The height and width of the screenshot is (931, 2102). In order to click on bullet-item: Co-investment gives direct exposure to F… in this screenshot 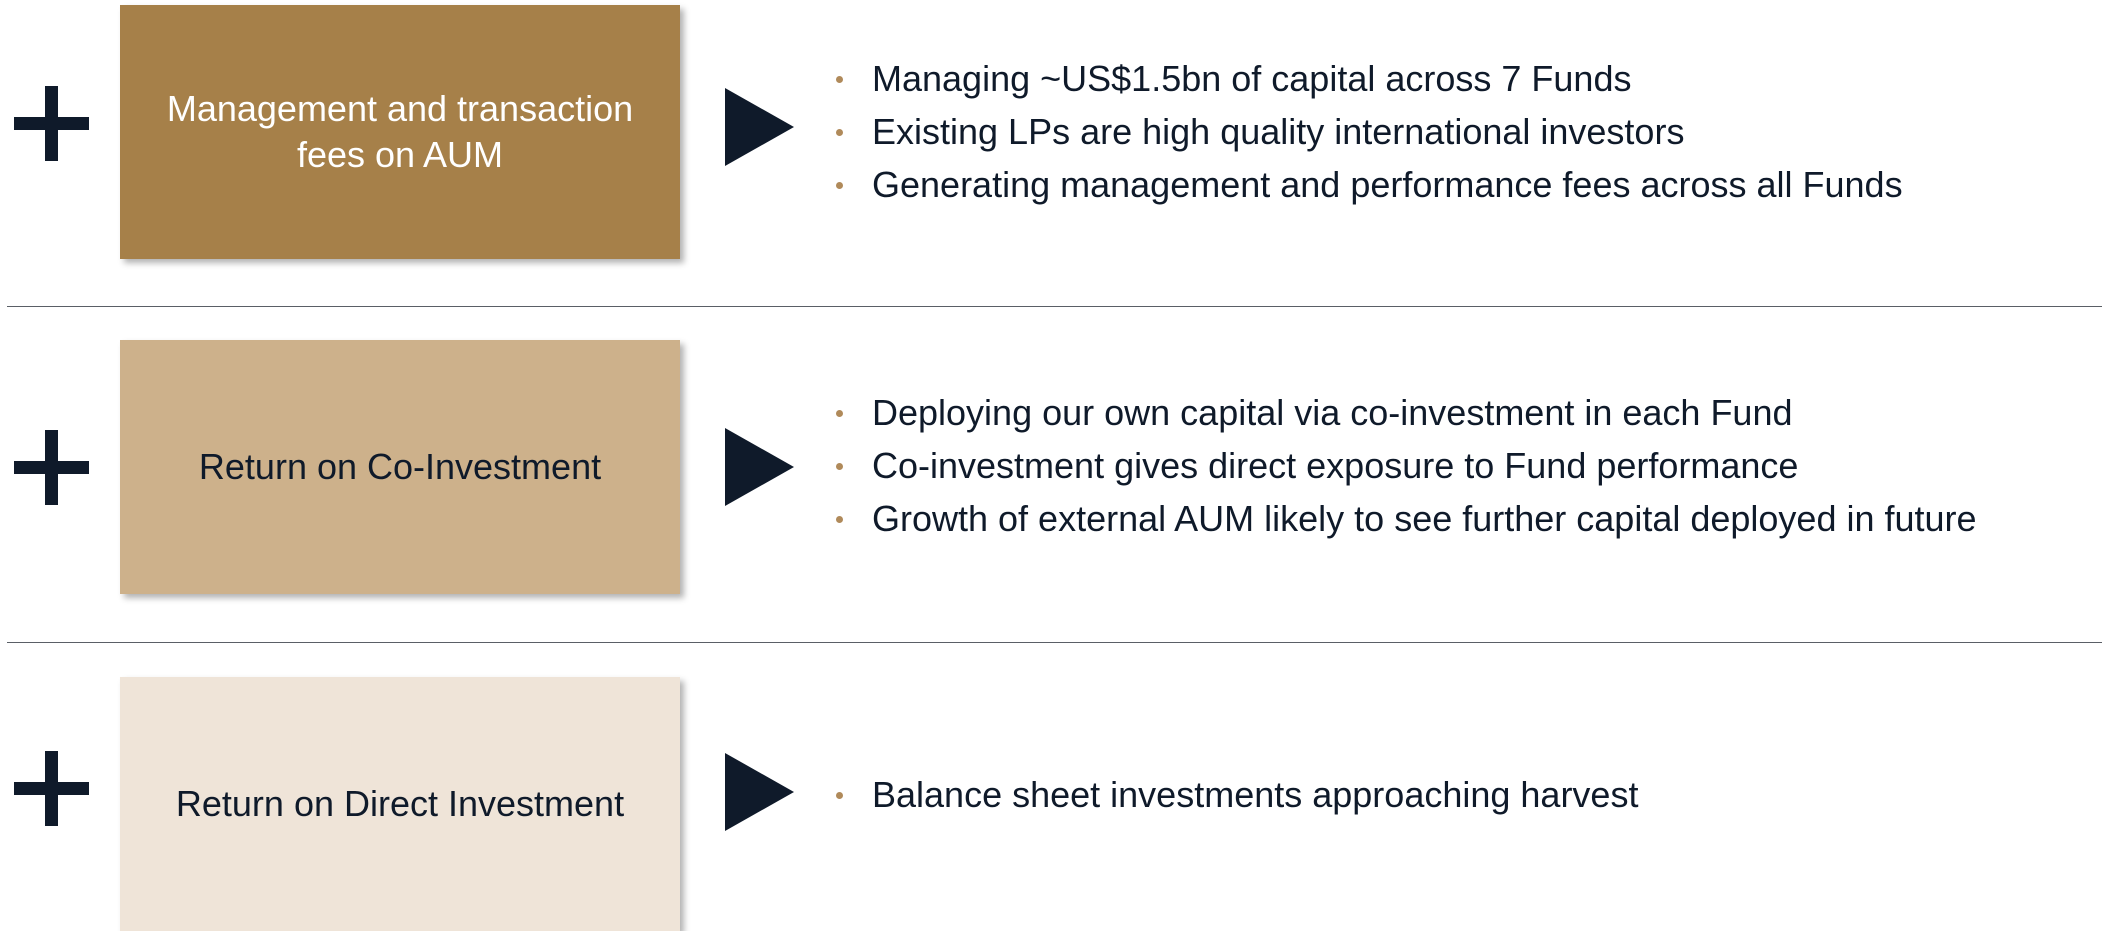, I will do `click(1406, 465)`.